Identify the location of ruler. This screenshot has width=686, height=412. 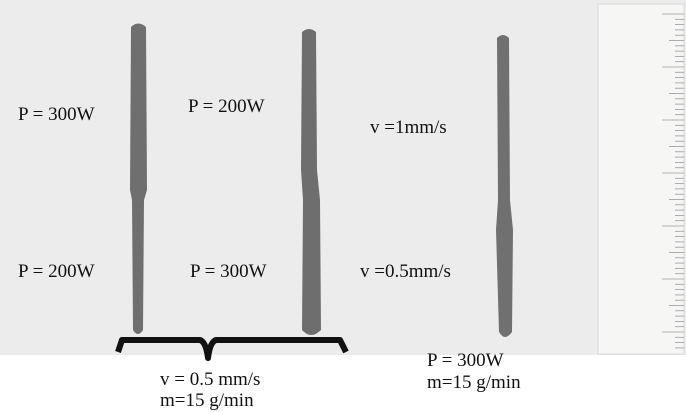
(641, 179).